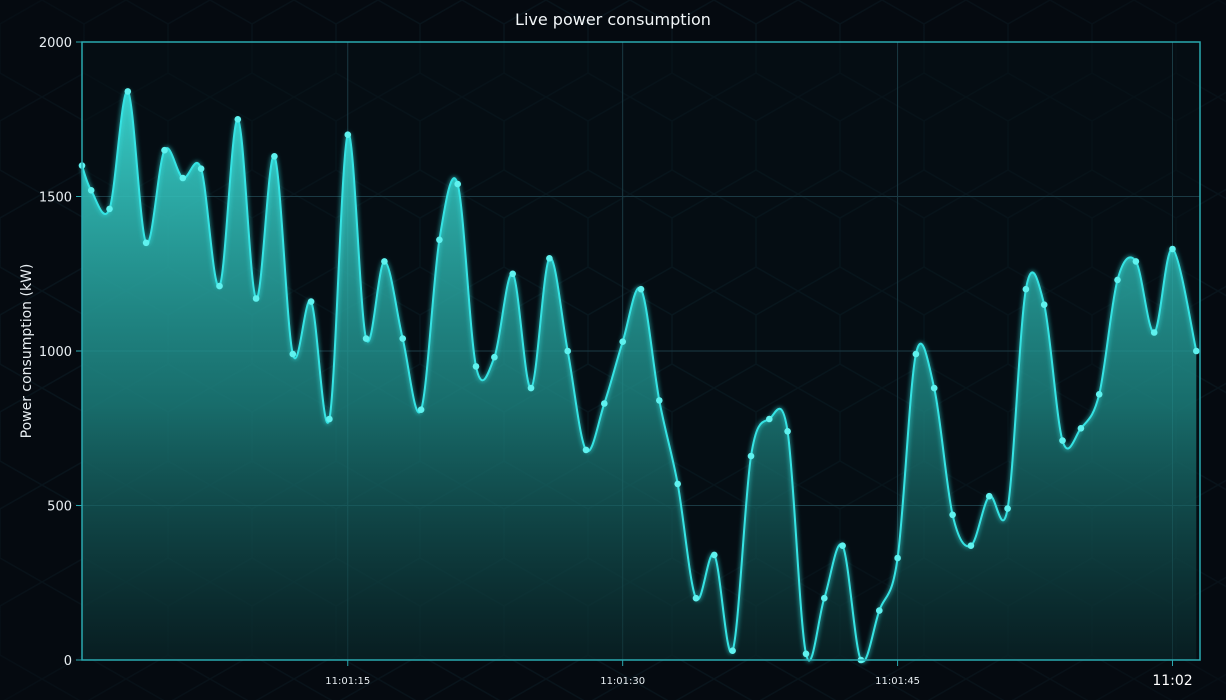 Image resolution: width=1226 pixels, height=700 pixels. Describe the element at coordinates (622, 681) in the screenshot. I see `x-tick-label: 11:01:30` at that location.